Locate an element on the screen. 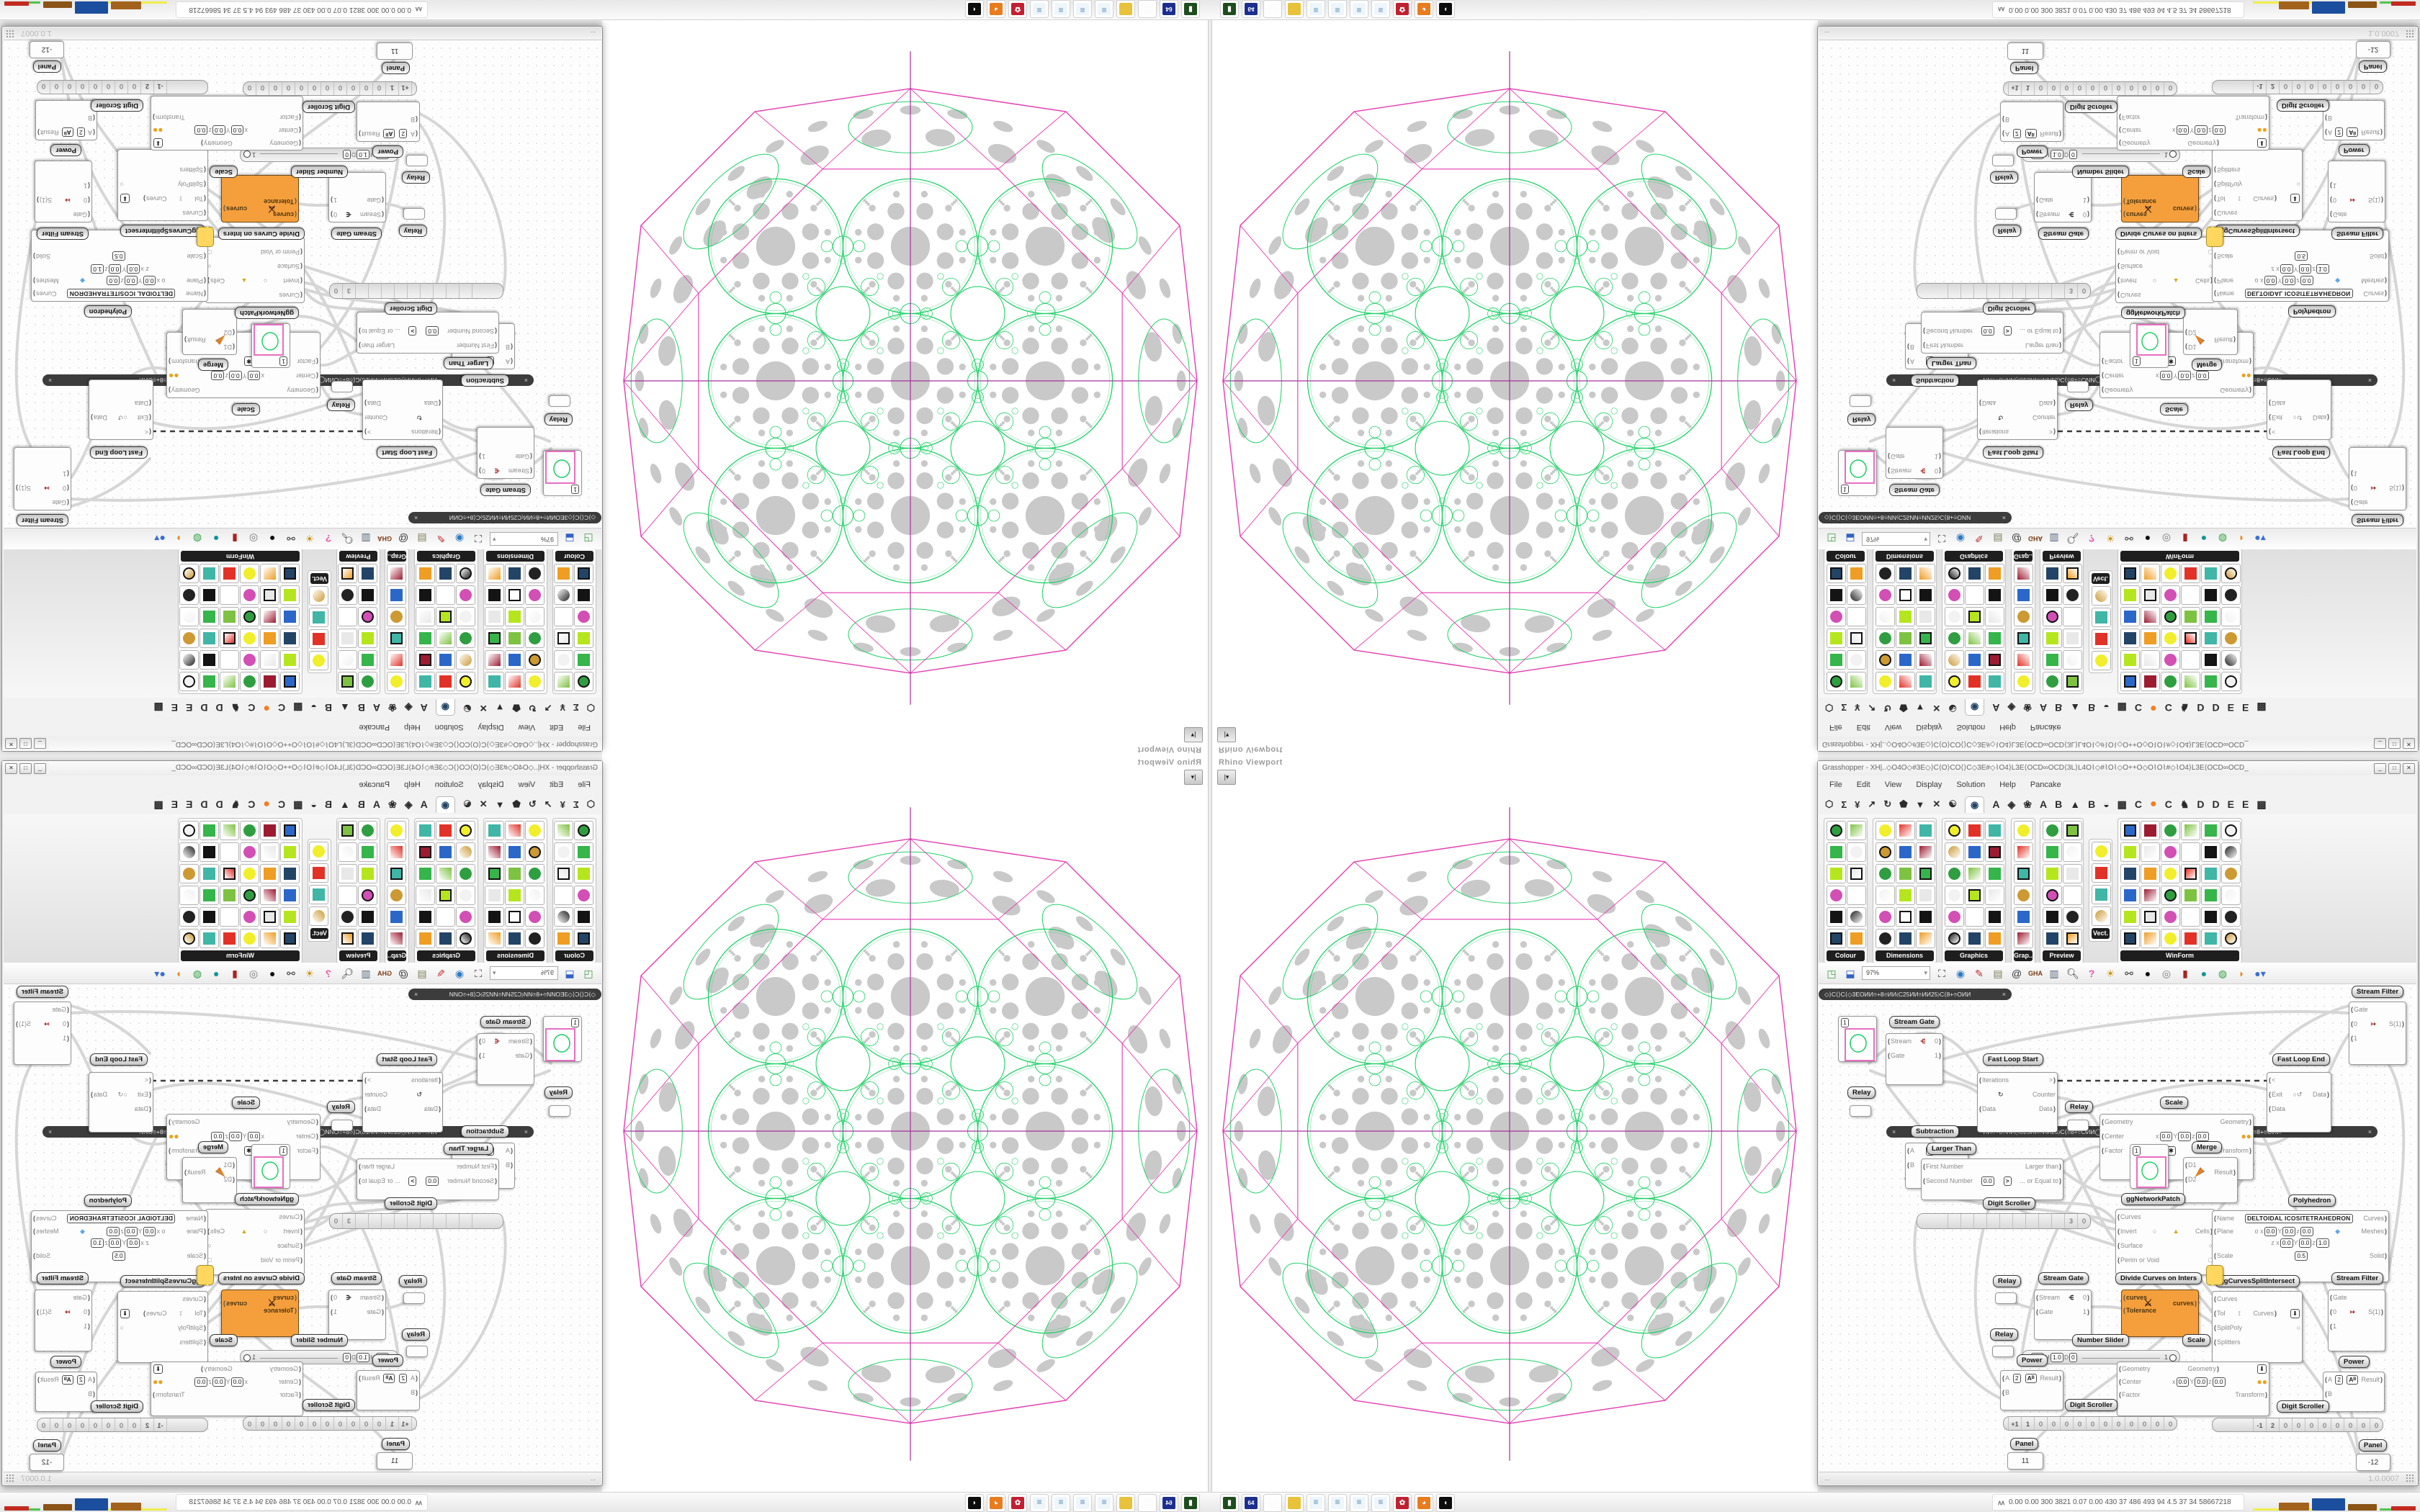 The width and height of the screenshot is (2420, 1512). category-tab-icon: ⬟ is located at coordinates (1903, 708).